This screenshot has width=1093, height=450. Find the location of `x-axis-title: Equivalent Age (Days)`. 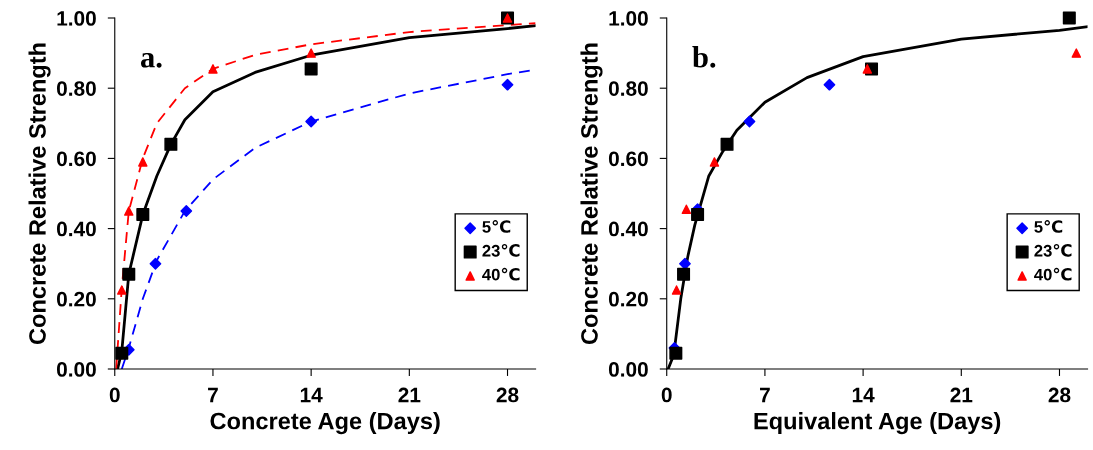

x-axis-title: Equivalent Age (Days) is located at coordinates (877, 423).